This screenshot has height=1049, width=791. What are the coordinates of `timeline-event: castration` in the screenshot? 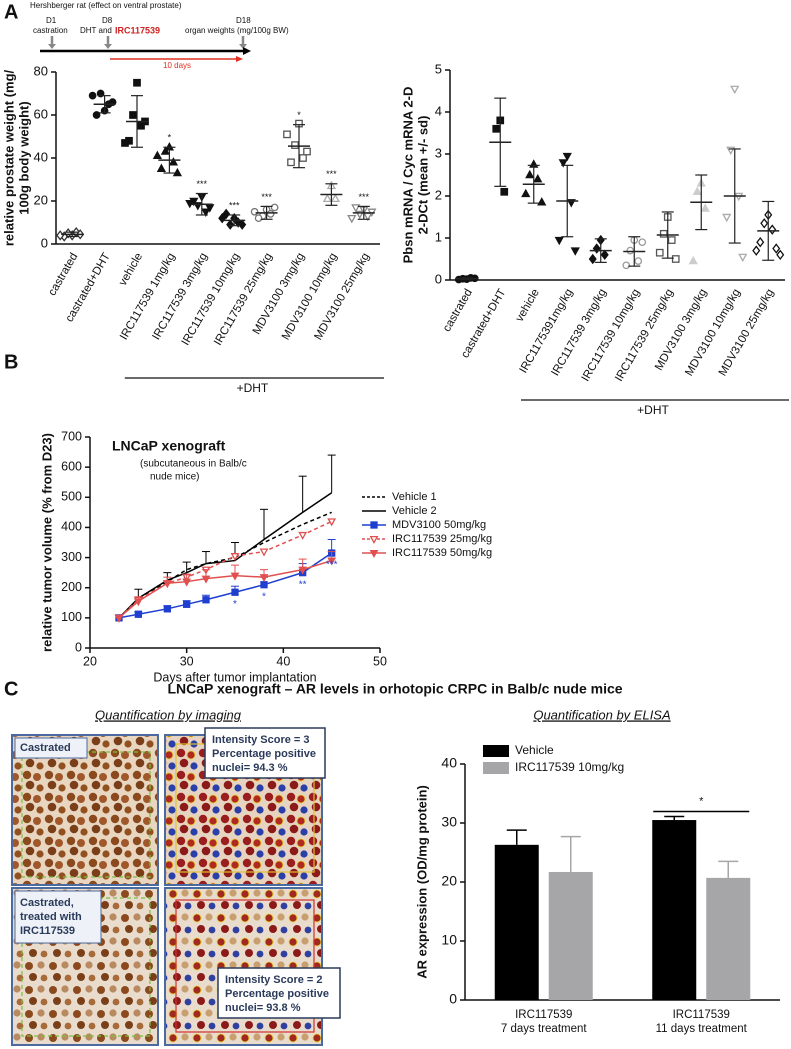 It's located at (50, 30).